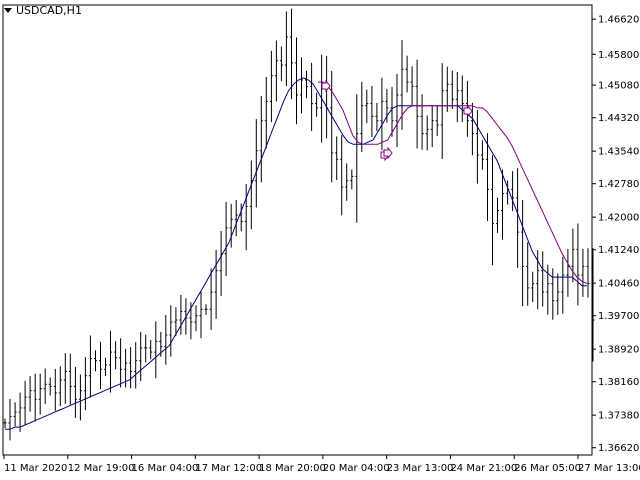  I want to click on x-tick-label: 20 Mar 04:00, so click(356, 468).